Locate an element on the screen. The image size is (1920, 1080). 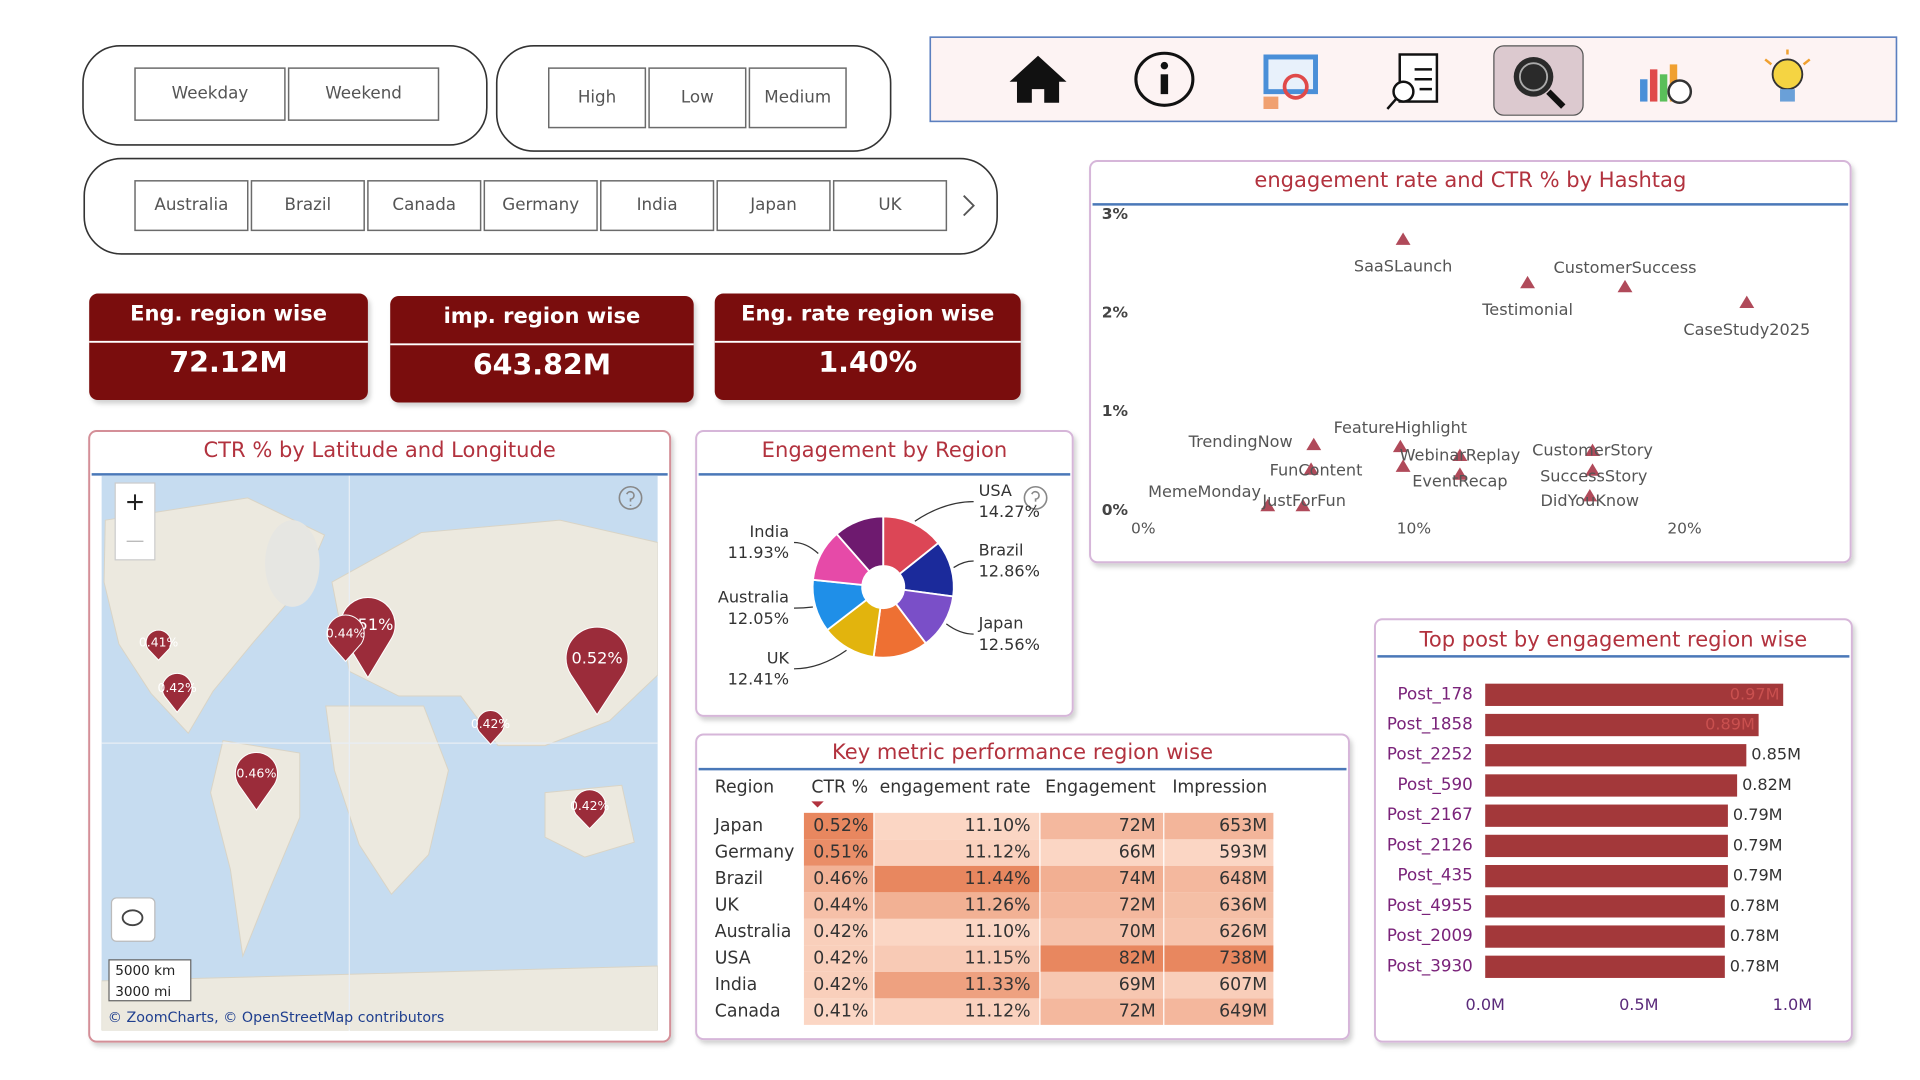
filter-button: High is located at coordinates (597, 98).